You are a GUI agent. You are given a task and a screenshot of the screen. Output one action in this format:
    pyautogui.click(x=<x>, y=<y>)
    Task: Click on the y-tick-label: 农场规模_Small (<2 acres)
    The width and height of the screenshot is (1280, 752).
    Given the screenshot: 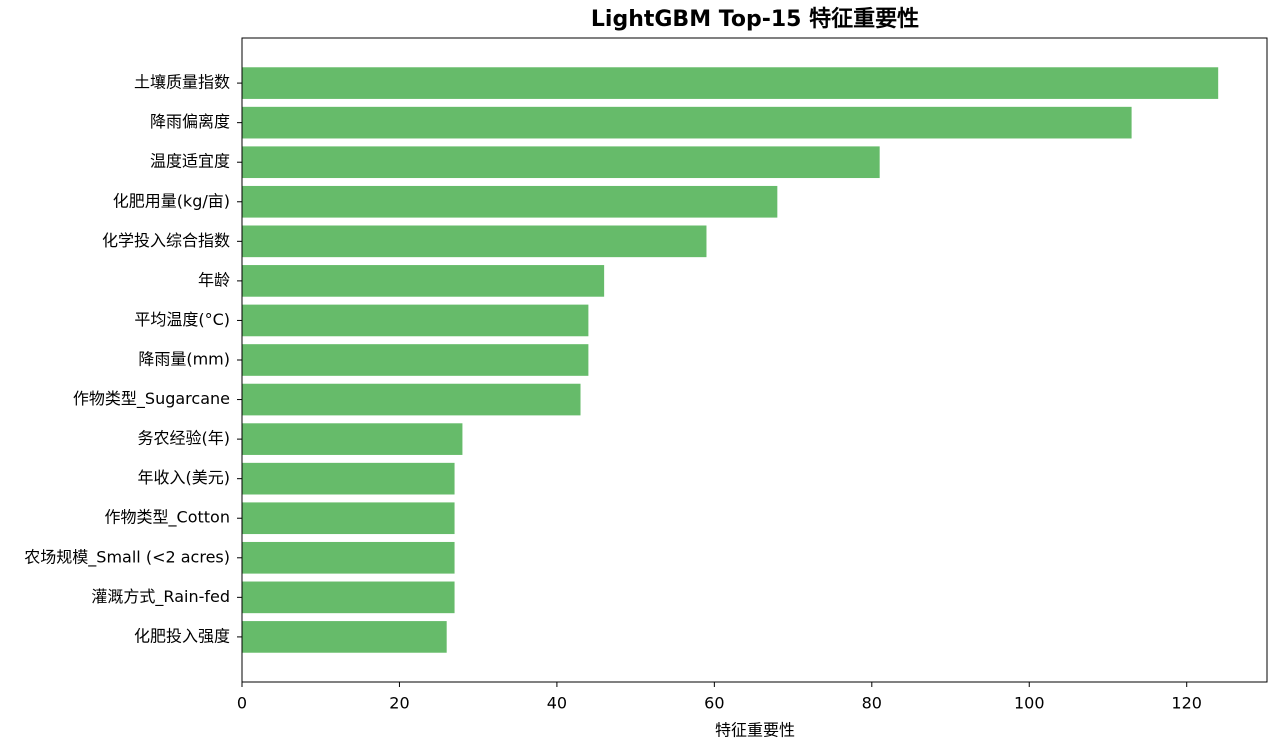 What is the action you would take?
    pyautogui.click(x=127, y=557)
    